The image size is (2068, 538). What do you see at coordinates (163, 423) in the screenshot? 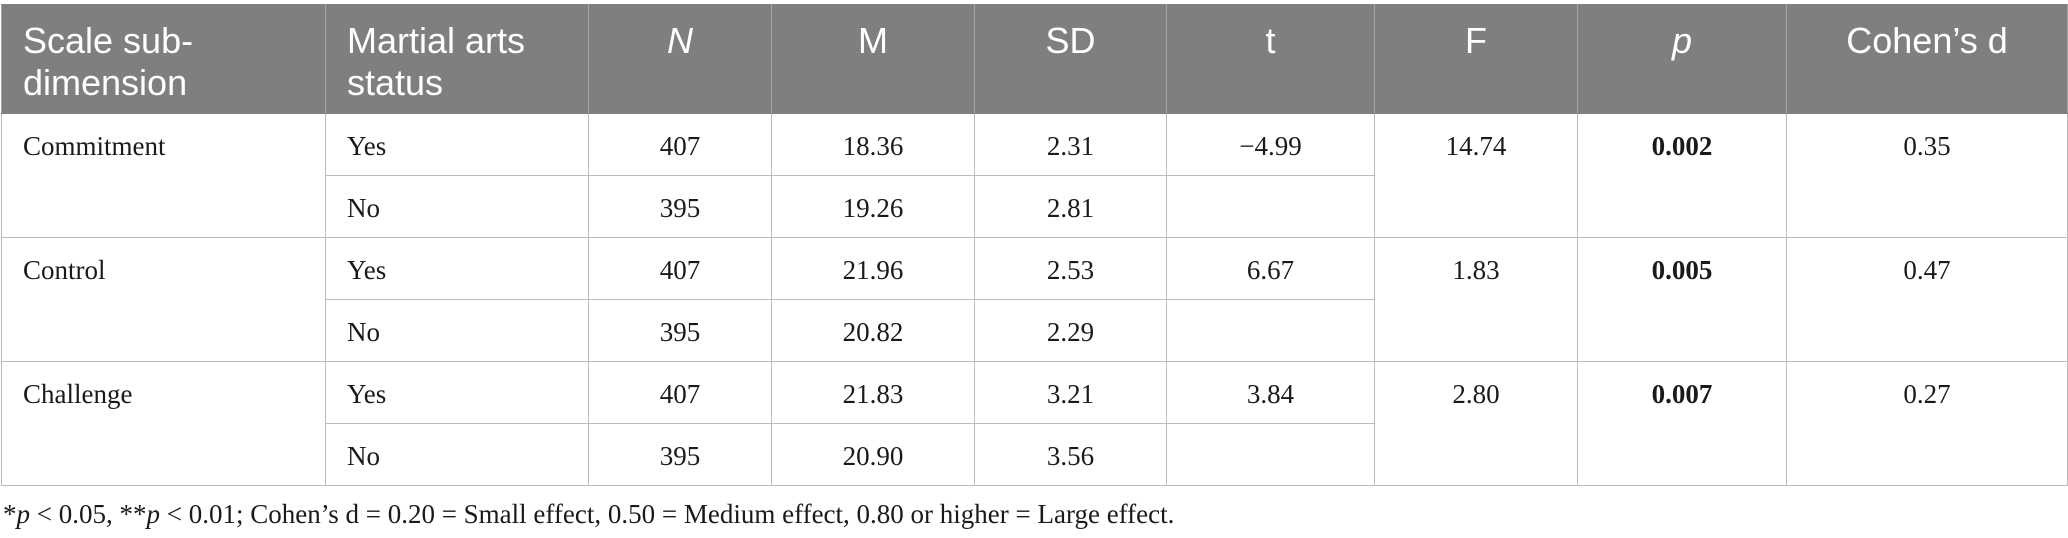
I see `dimension-cell: Challenge` at bounding box center [163, 423].